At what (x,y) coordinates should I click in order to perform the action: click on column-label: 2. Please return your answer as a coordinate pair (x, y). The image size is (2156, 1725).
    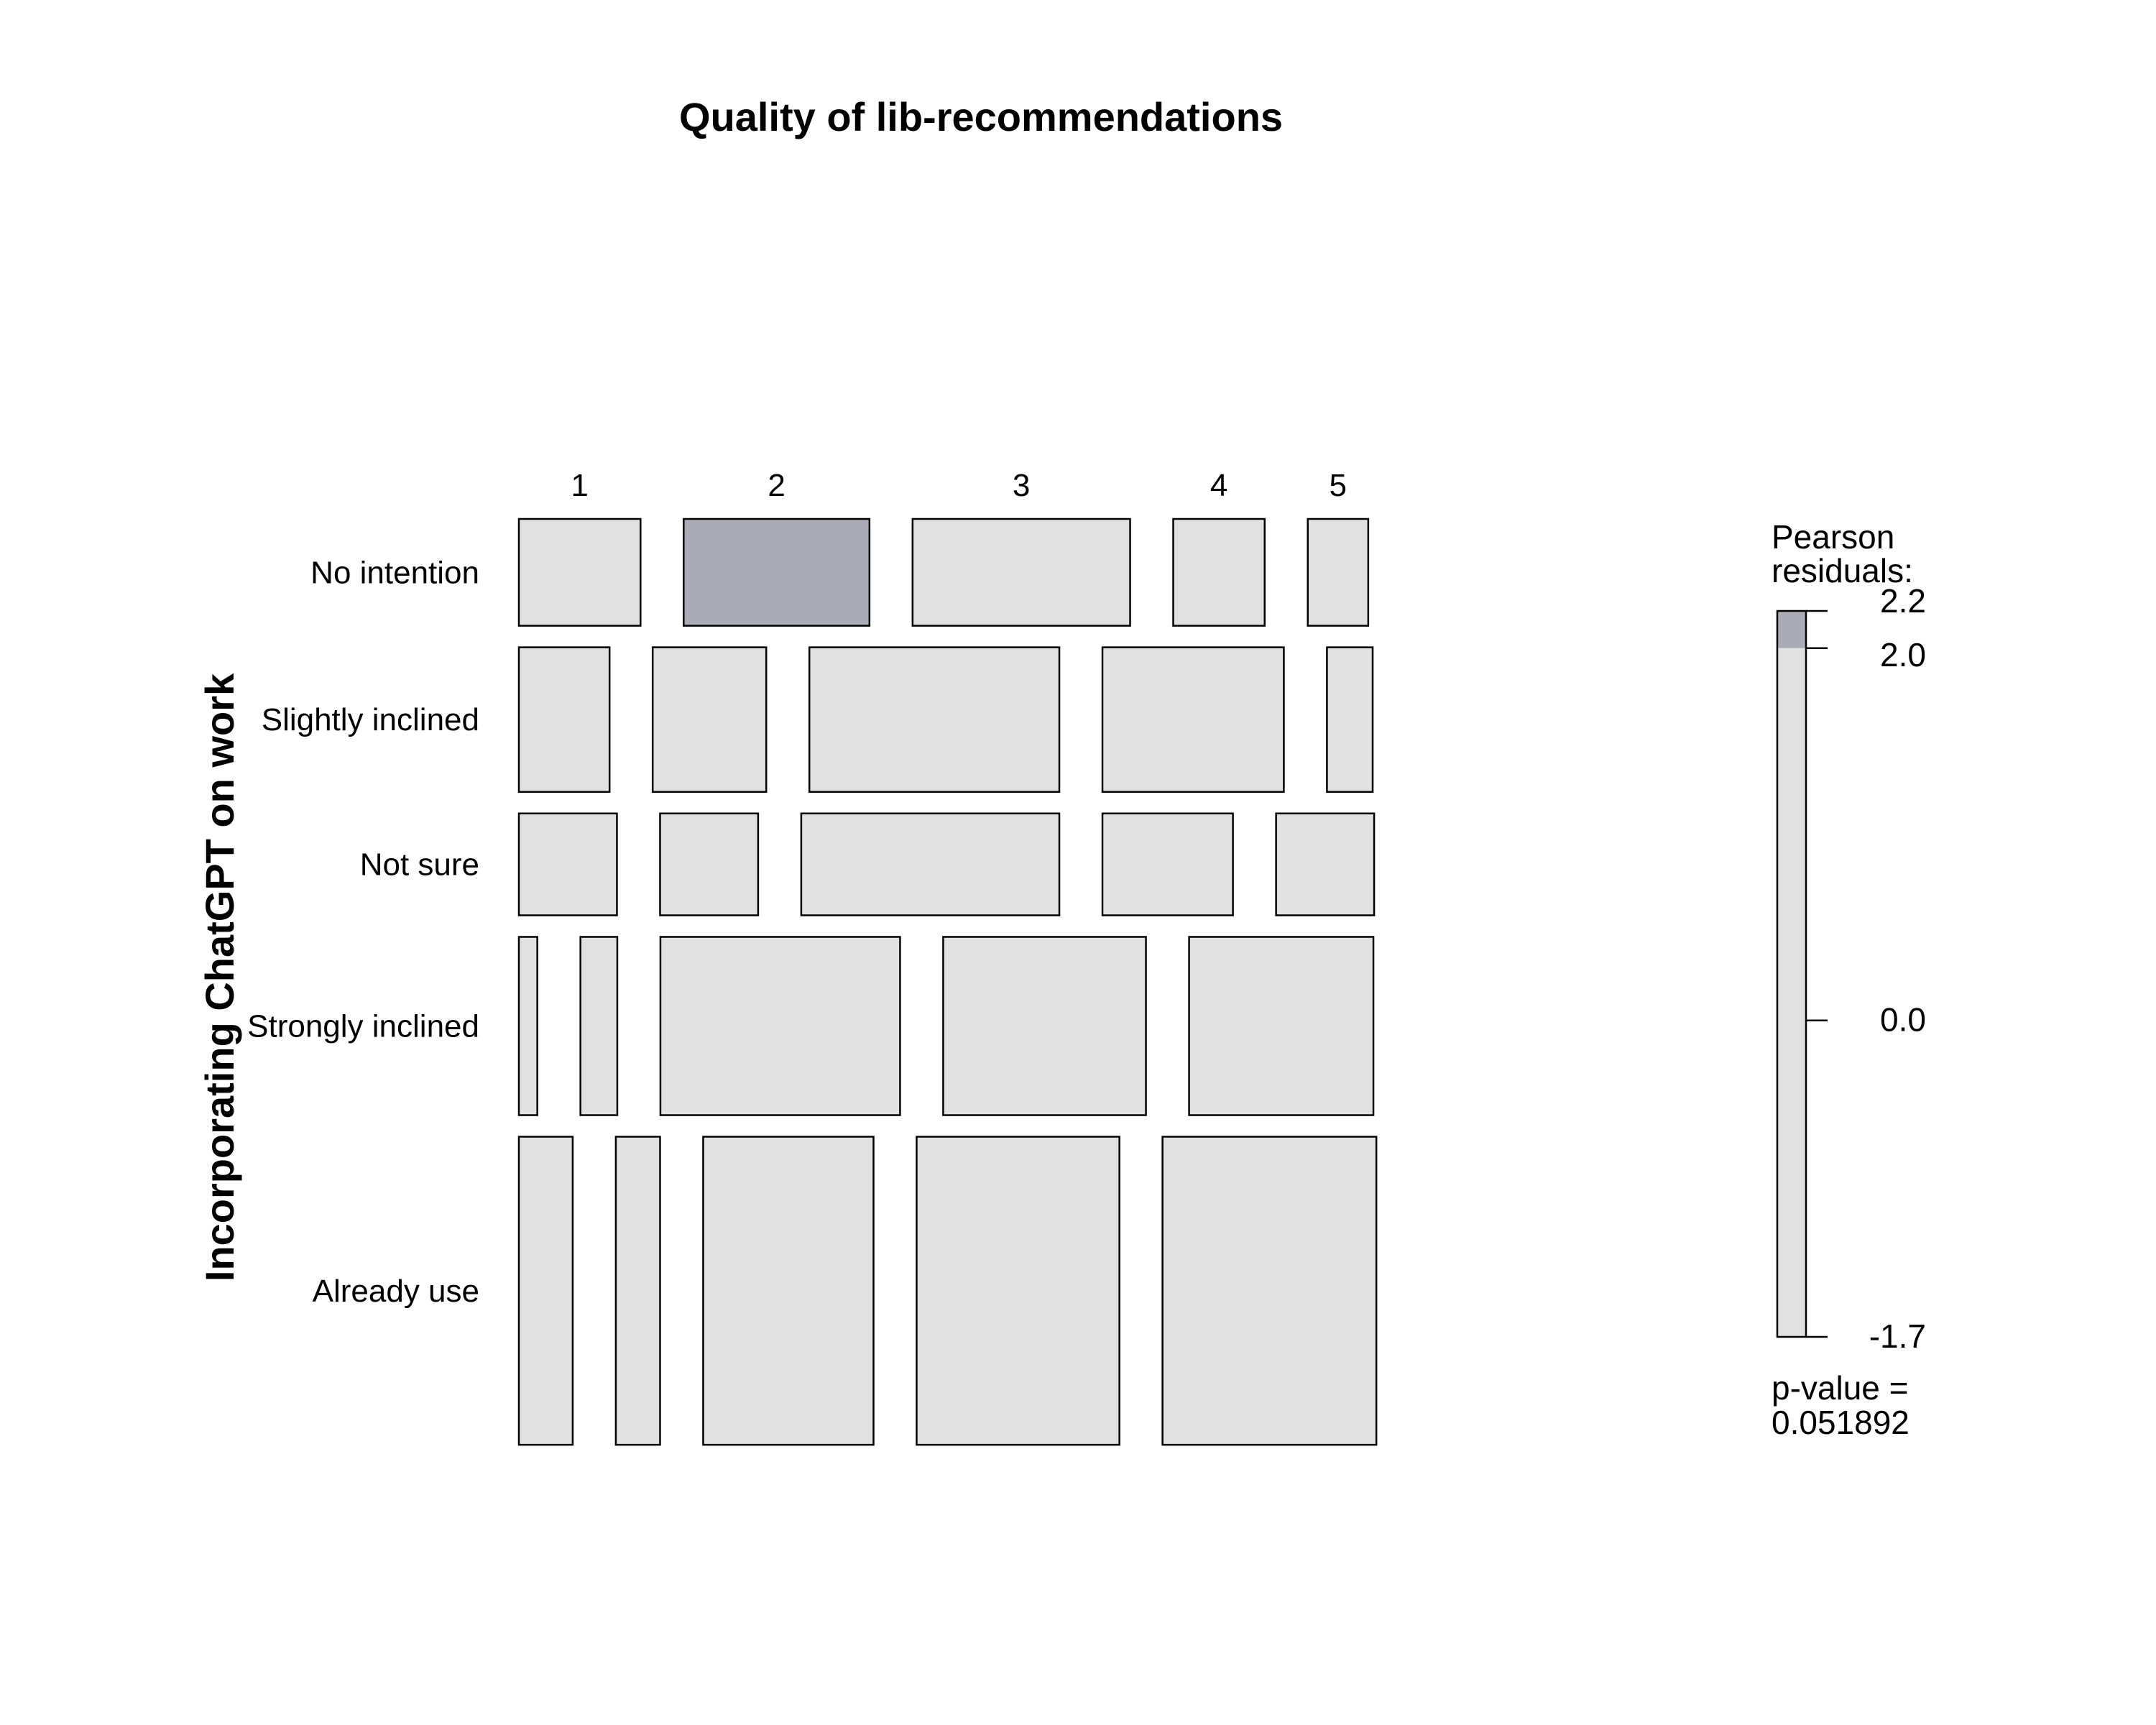
    Looking at the image, I should click on (777, 485).